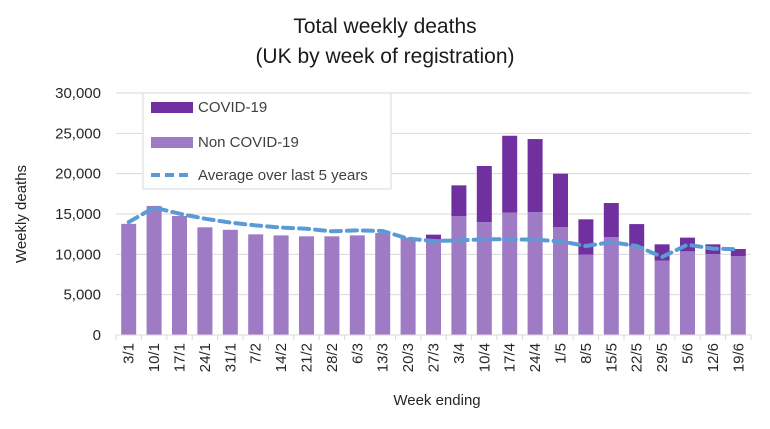 This screenshot has width=770, height=429. Describe the element at coordinates (434, 357) in the screenshot. I see `x-tick-label: 27/3` at that location.